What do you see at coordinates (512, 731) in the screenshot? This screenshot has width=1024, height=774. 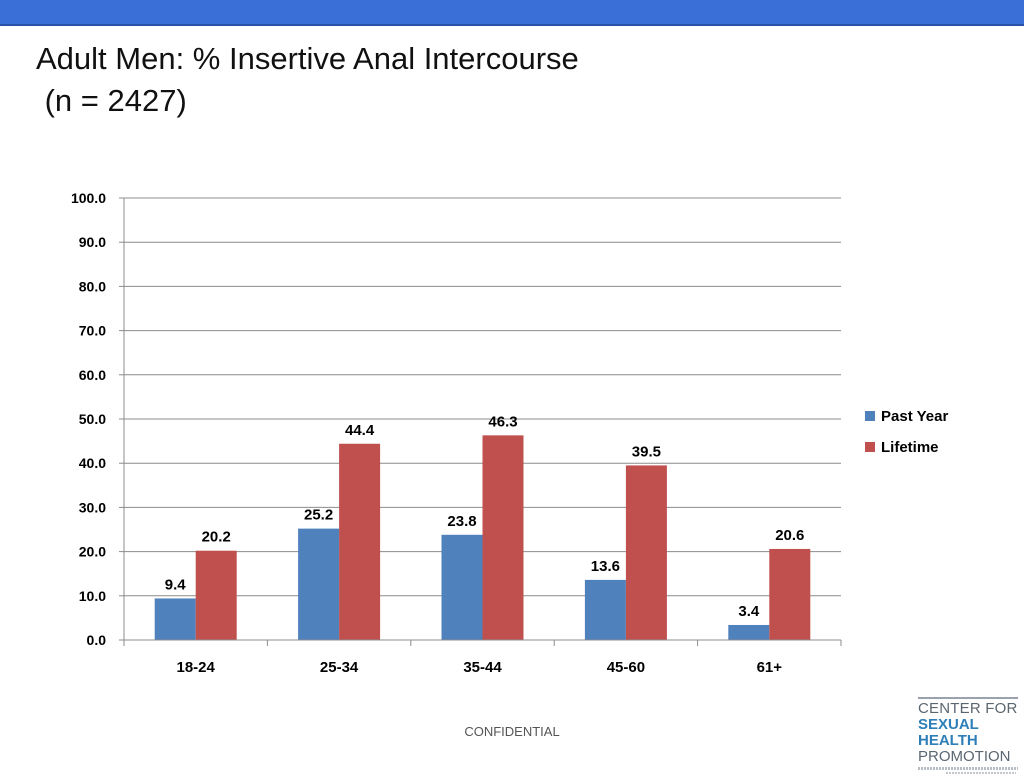 I see `confidential-footer: CONFIDENTIAL` at bounding box center [512, 731].